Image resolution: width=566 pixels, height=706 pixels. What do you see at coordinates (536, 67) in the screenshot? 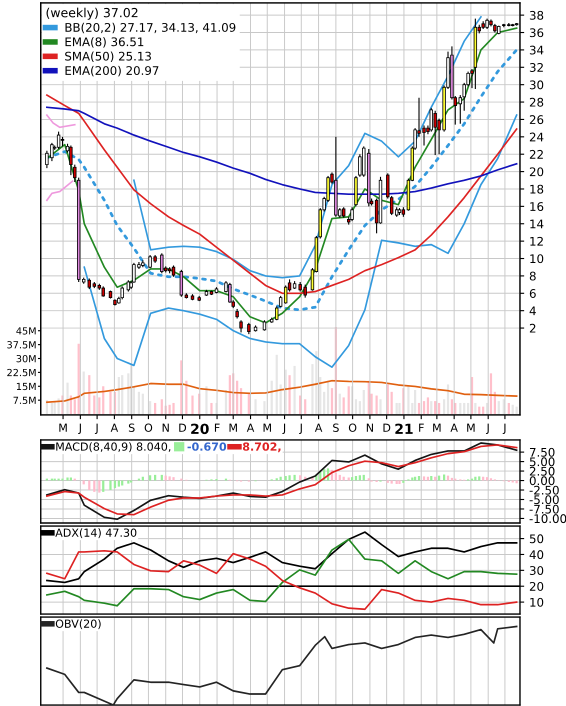
I see `y-tick-label: 32` at bounding box center [536, 67].